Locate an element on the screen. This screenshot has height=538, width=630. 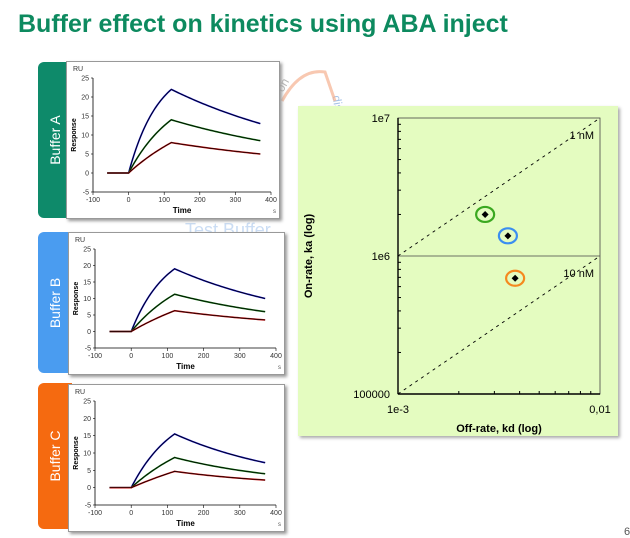
iso-affinity-label: 10 nM is located at coordinates (578, 274).